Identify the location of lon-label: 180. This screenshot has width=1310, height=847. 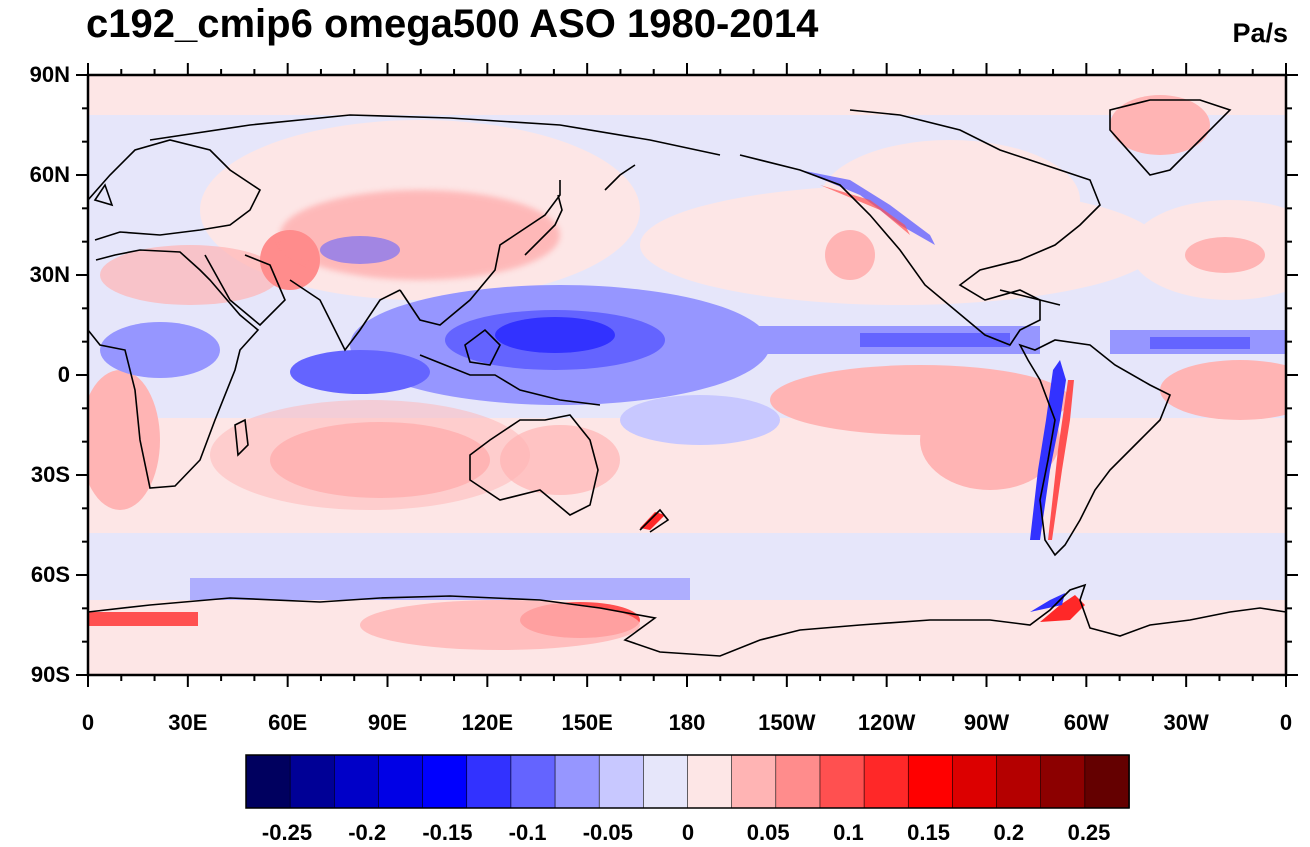
(687, 722).